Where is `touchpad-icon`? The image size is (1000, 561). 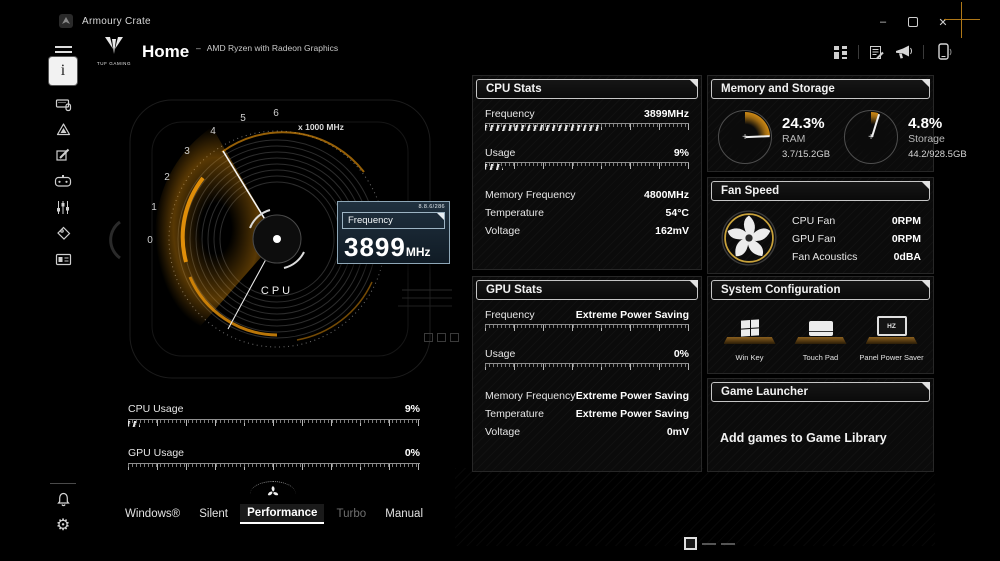 touchpad-icon is located at coordinates (820, 328).